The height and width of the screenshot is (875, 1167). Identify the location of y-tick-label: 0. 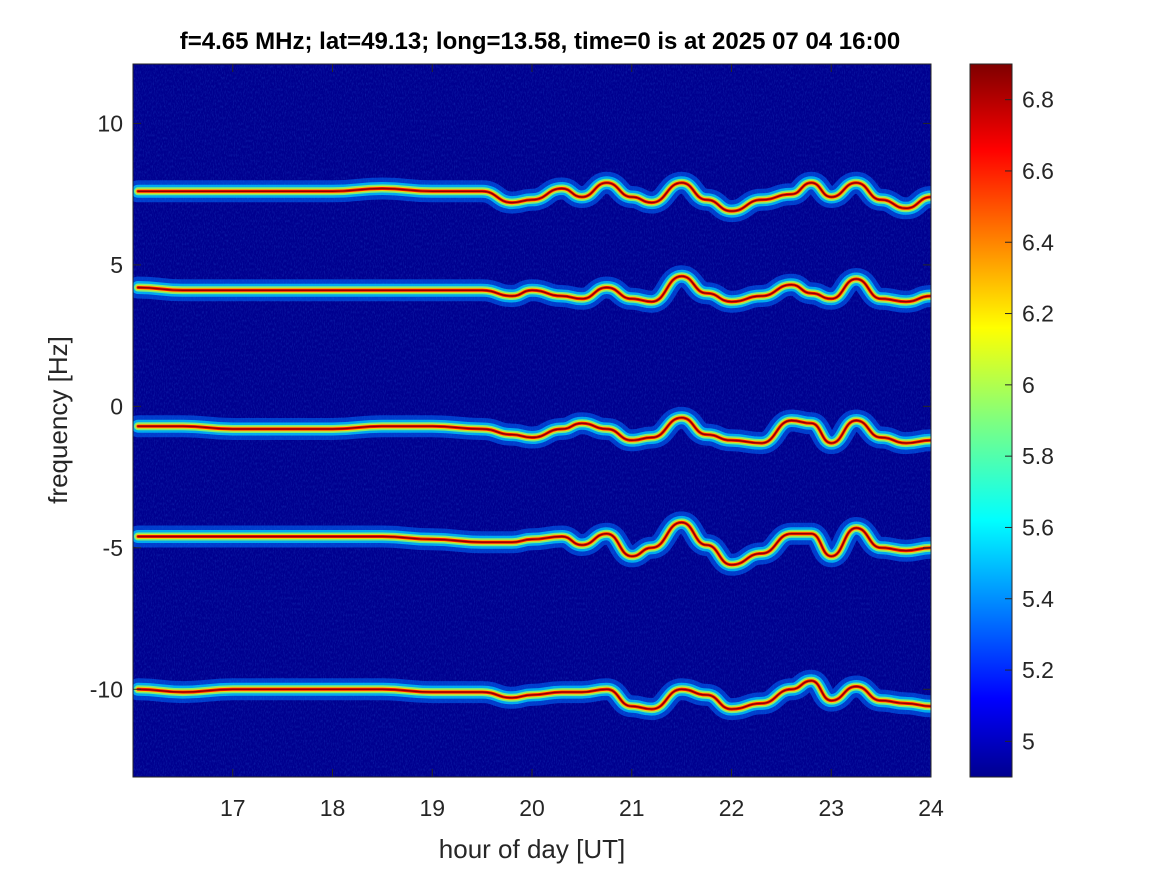
(116, 406).